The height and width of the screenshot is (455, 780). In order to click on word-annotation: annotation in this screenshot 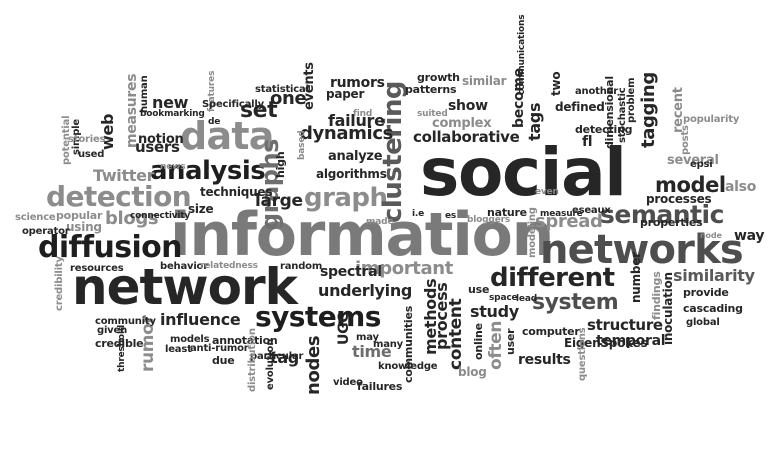, I will do `click(245, 340)`.